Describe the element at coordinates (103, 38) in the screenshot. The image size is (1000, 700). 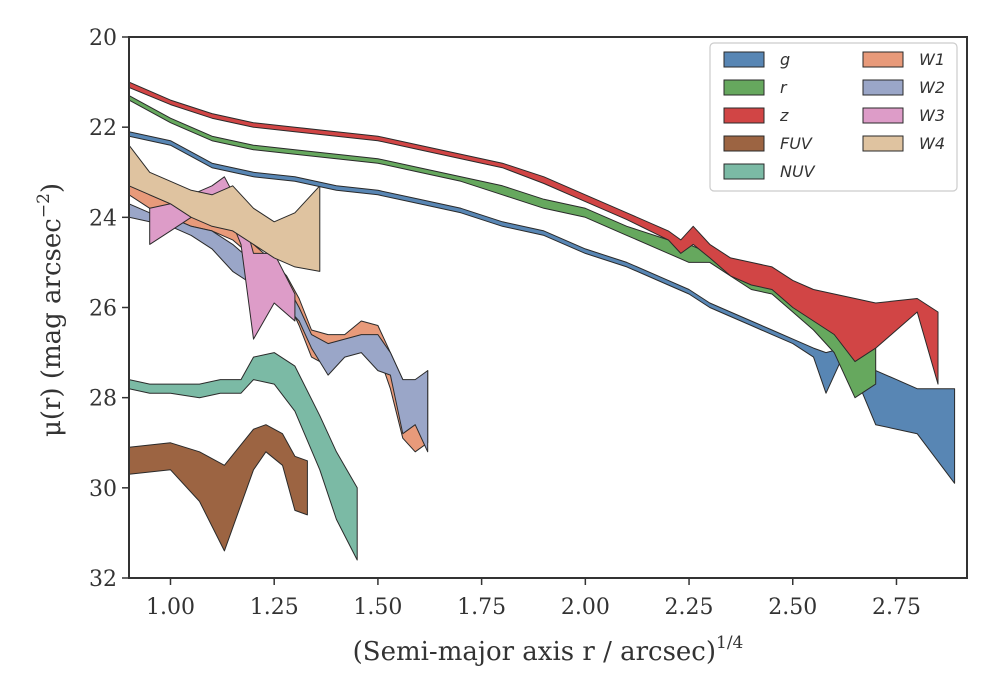
I see `y-tick-label: 20` at that location.